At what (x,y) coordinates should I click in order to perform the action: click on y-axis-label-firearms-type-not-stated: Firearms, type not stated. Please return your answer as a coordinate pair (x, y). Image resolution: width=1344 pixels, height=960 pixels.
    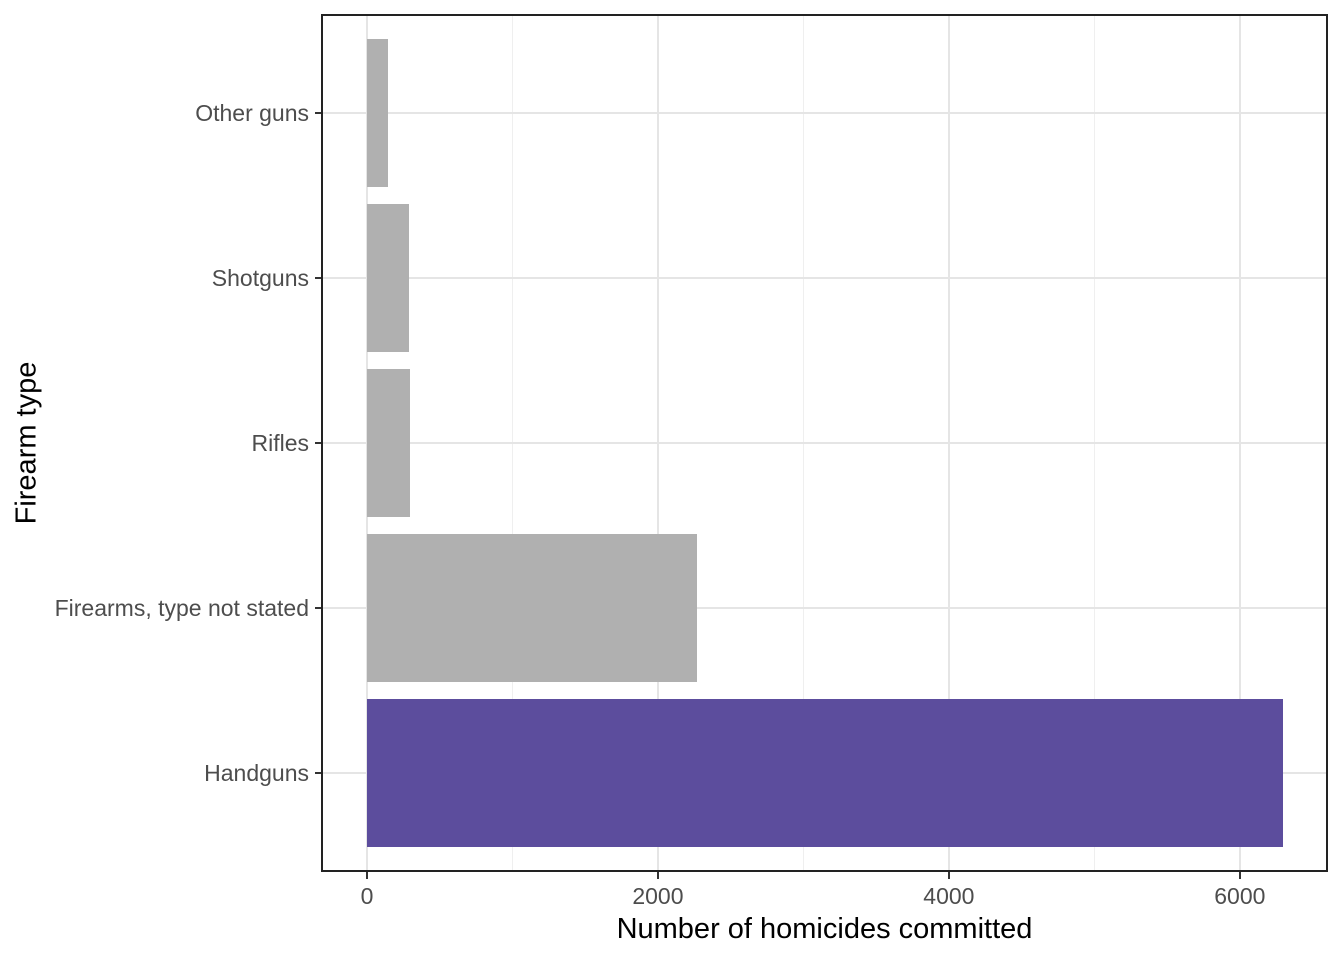
    Looking at the image, I should click on (181, 608).